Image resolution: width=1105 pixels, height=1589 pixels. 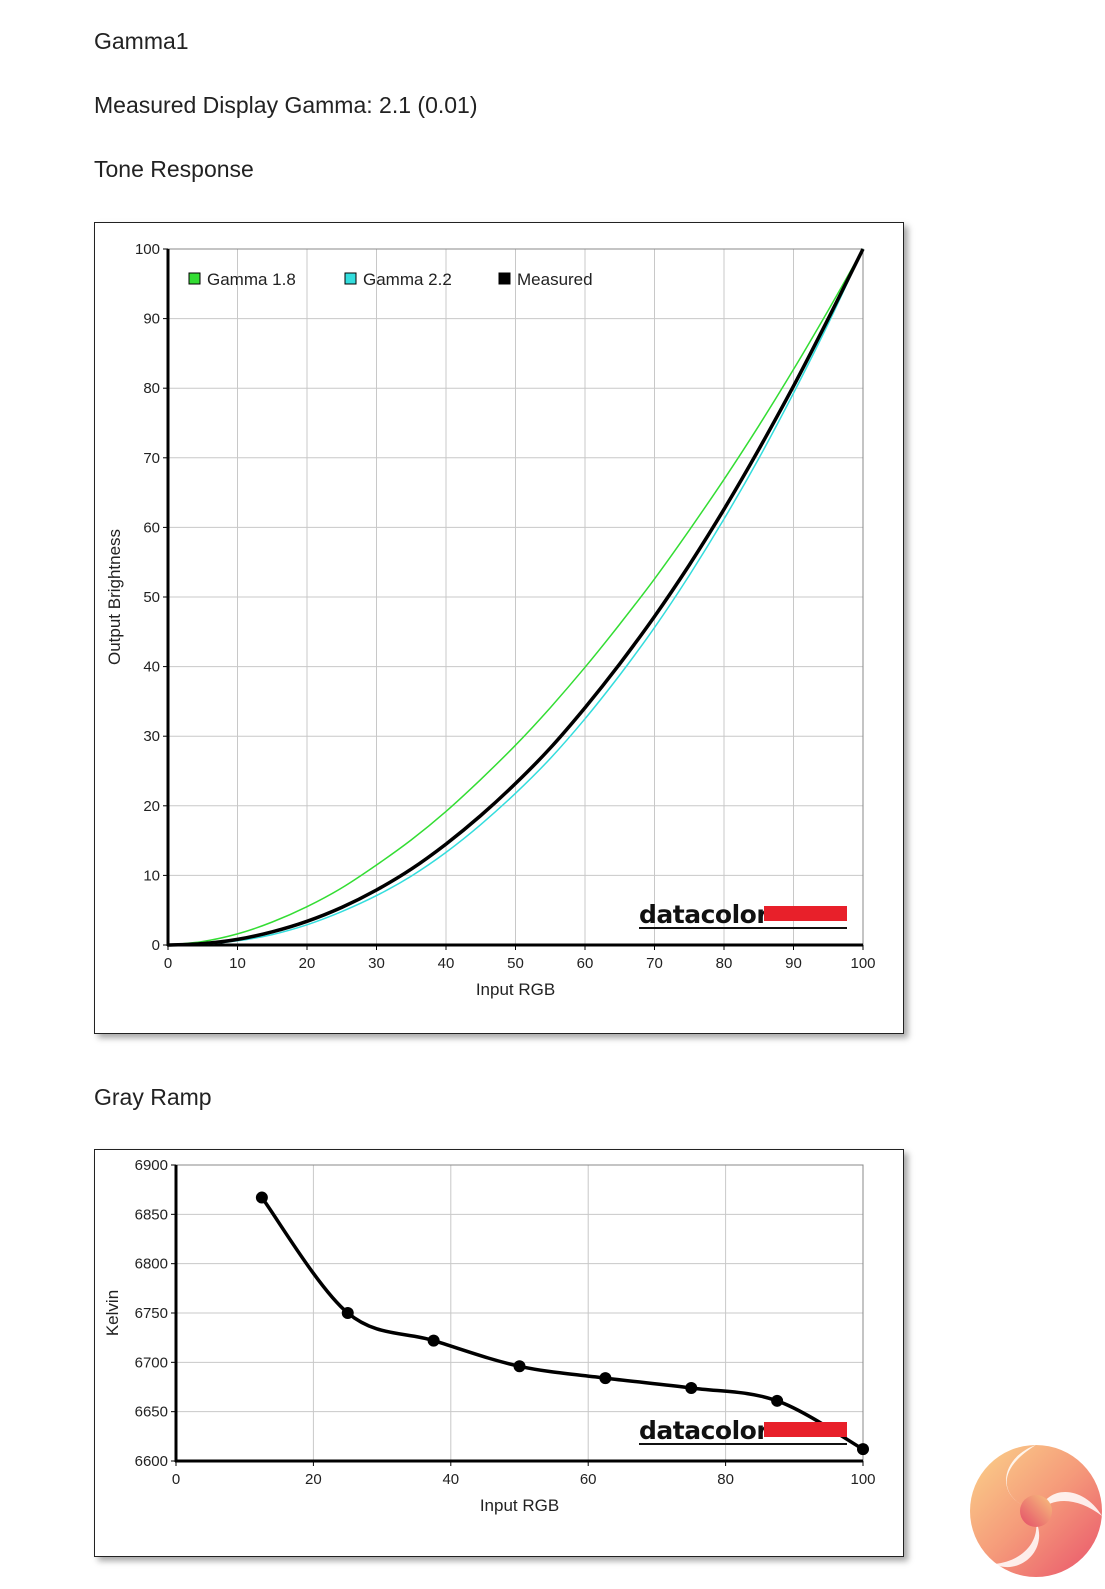 I want to click on tone-y-tick-label: 0, so click(x=156, y=945).